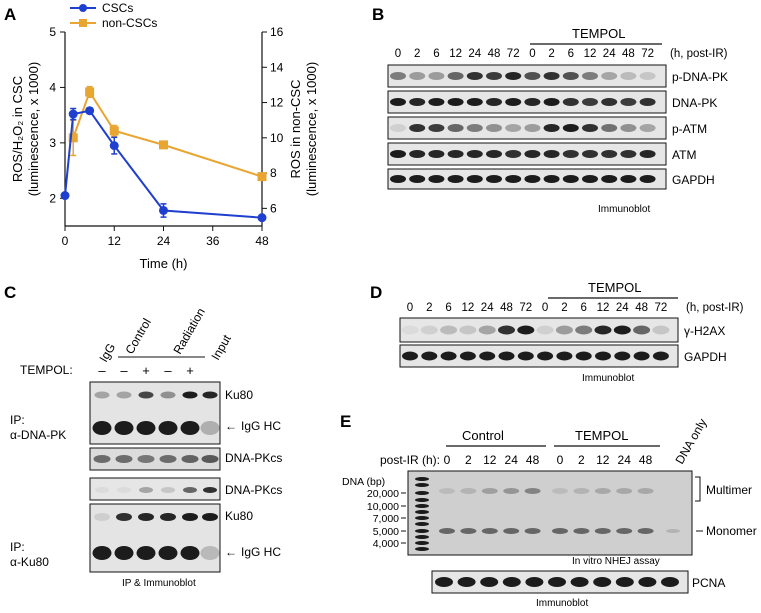 This screenshot has width=761, height=613. Describe the element at coordinates (261, 426) in the screenshot. I see `label-igghc-top: IgG HC` at that location.